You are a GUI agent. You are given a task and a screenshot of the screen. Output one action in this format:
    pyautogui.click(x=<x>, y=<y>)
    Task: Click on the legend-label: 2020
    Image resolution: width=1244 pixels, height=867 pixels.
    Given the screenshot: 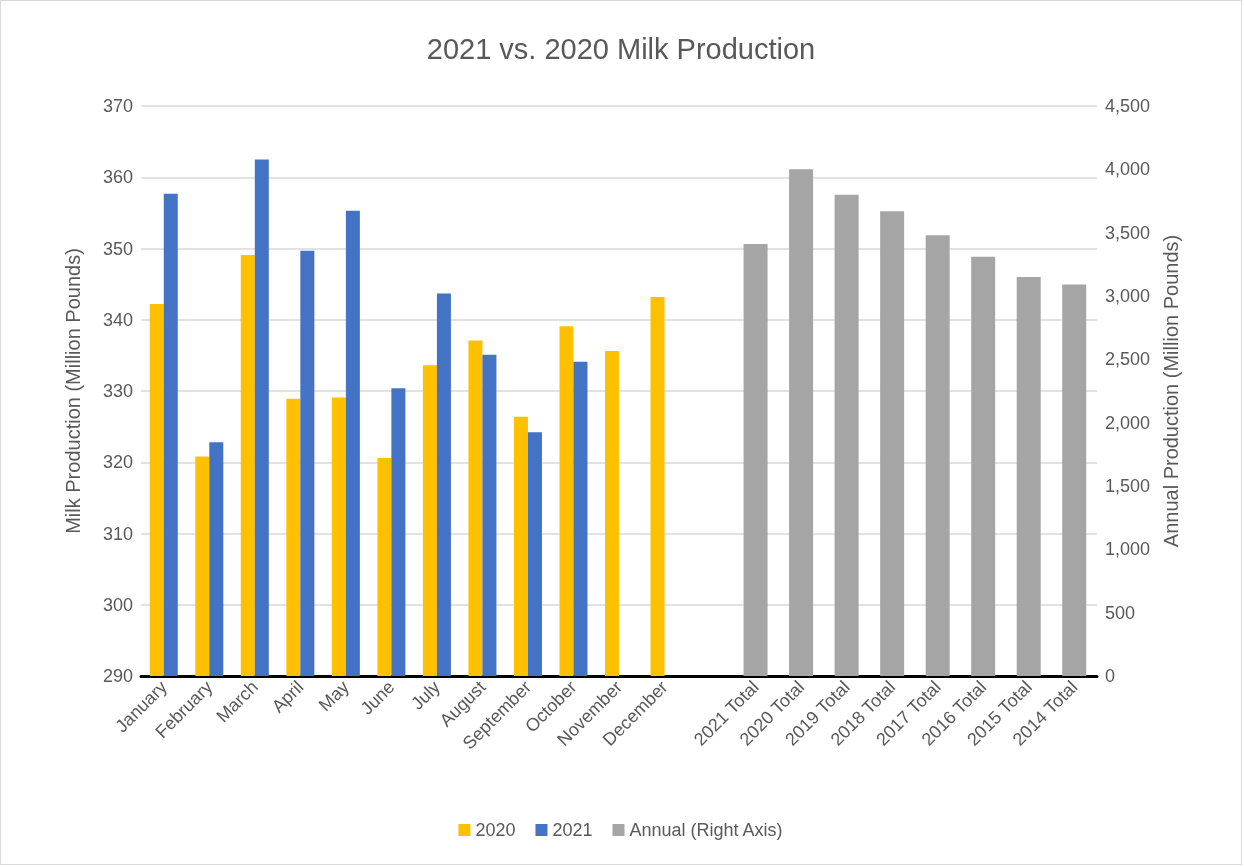 What is the action you would take?
    pyautogui.click(x=495, y=830)
    